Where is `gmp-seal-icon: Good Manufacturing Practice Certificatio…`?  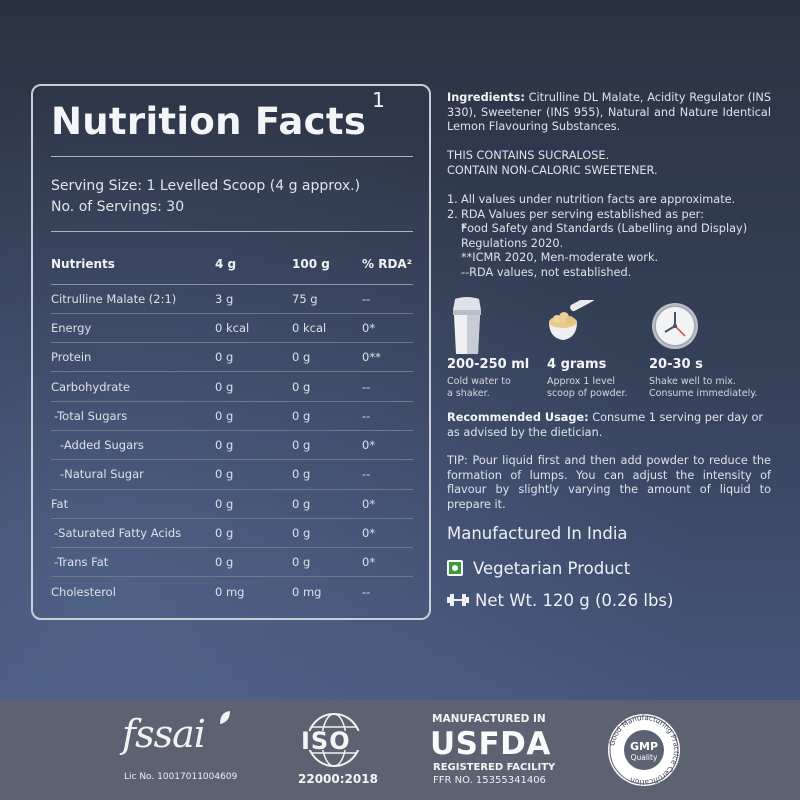 gmp-seal-icon: Good Manufacturing Practice Certificatio… is located at coordinates (644, 750).